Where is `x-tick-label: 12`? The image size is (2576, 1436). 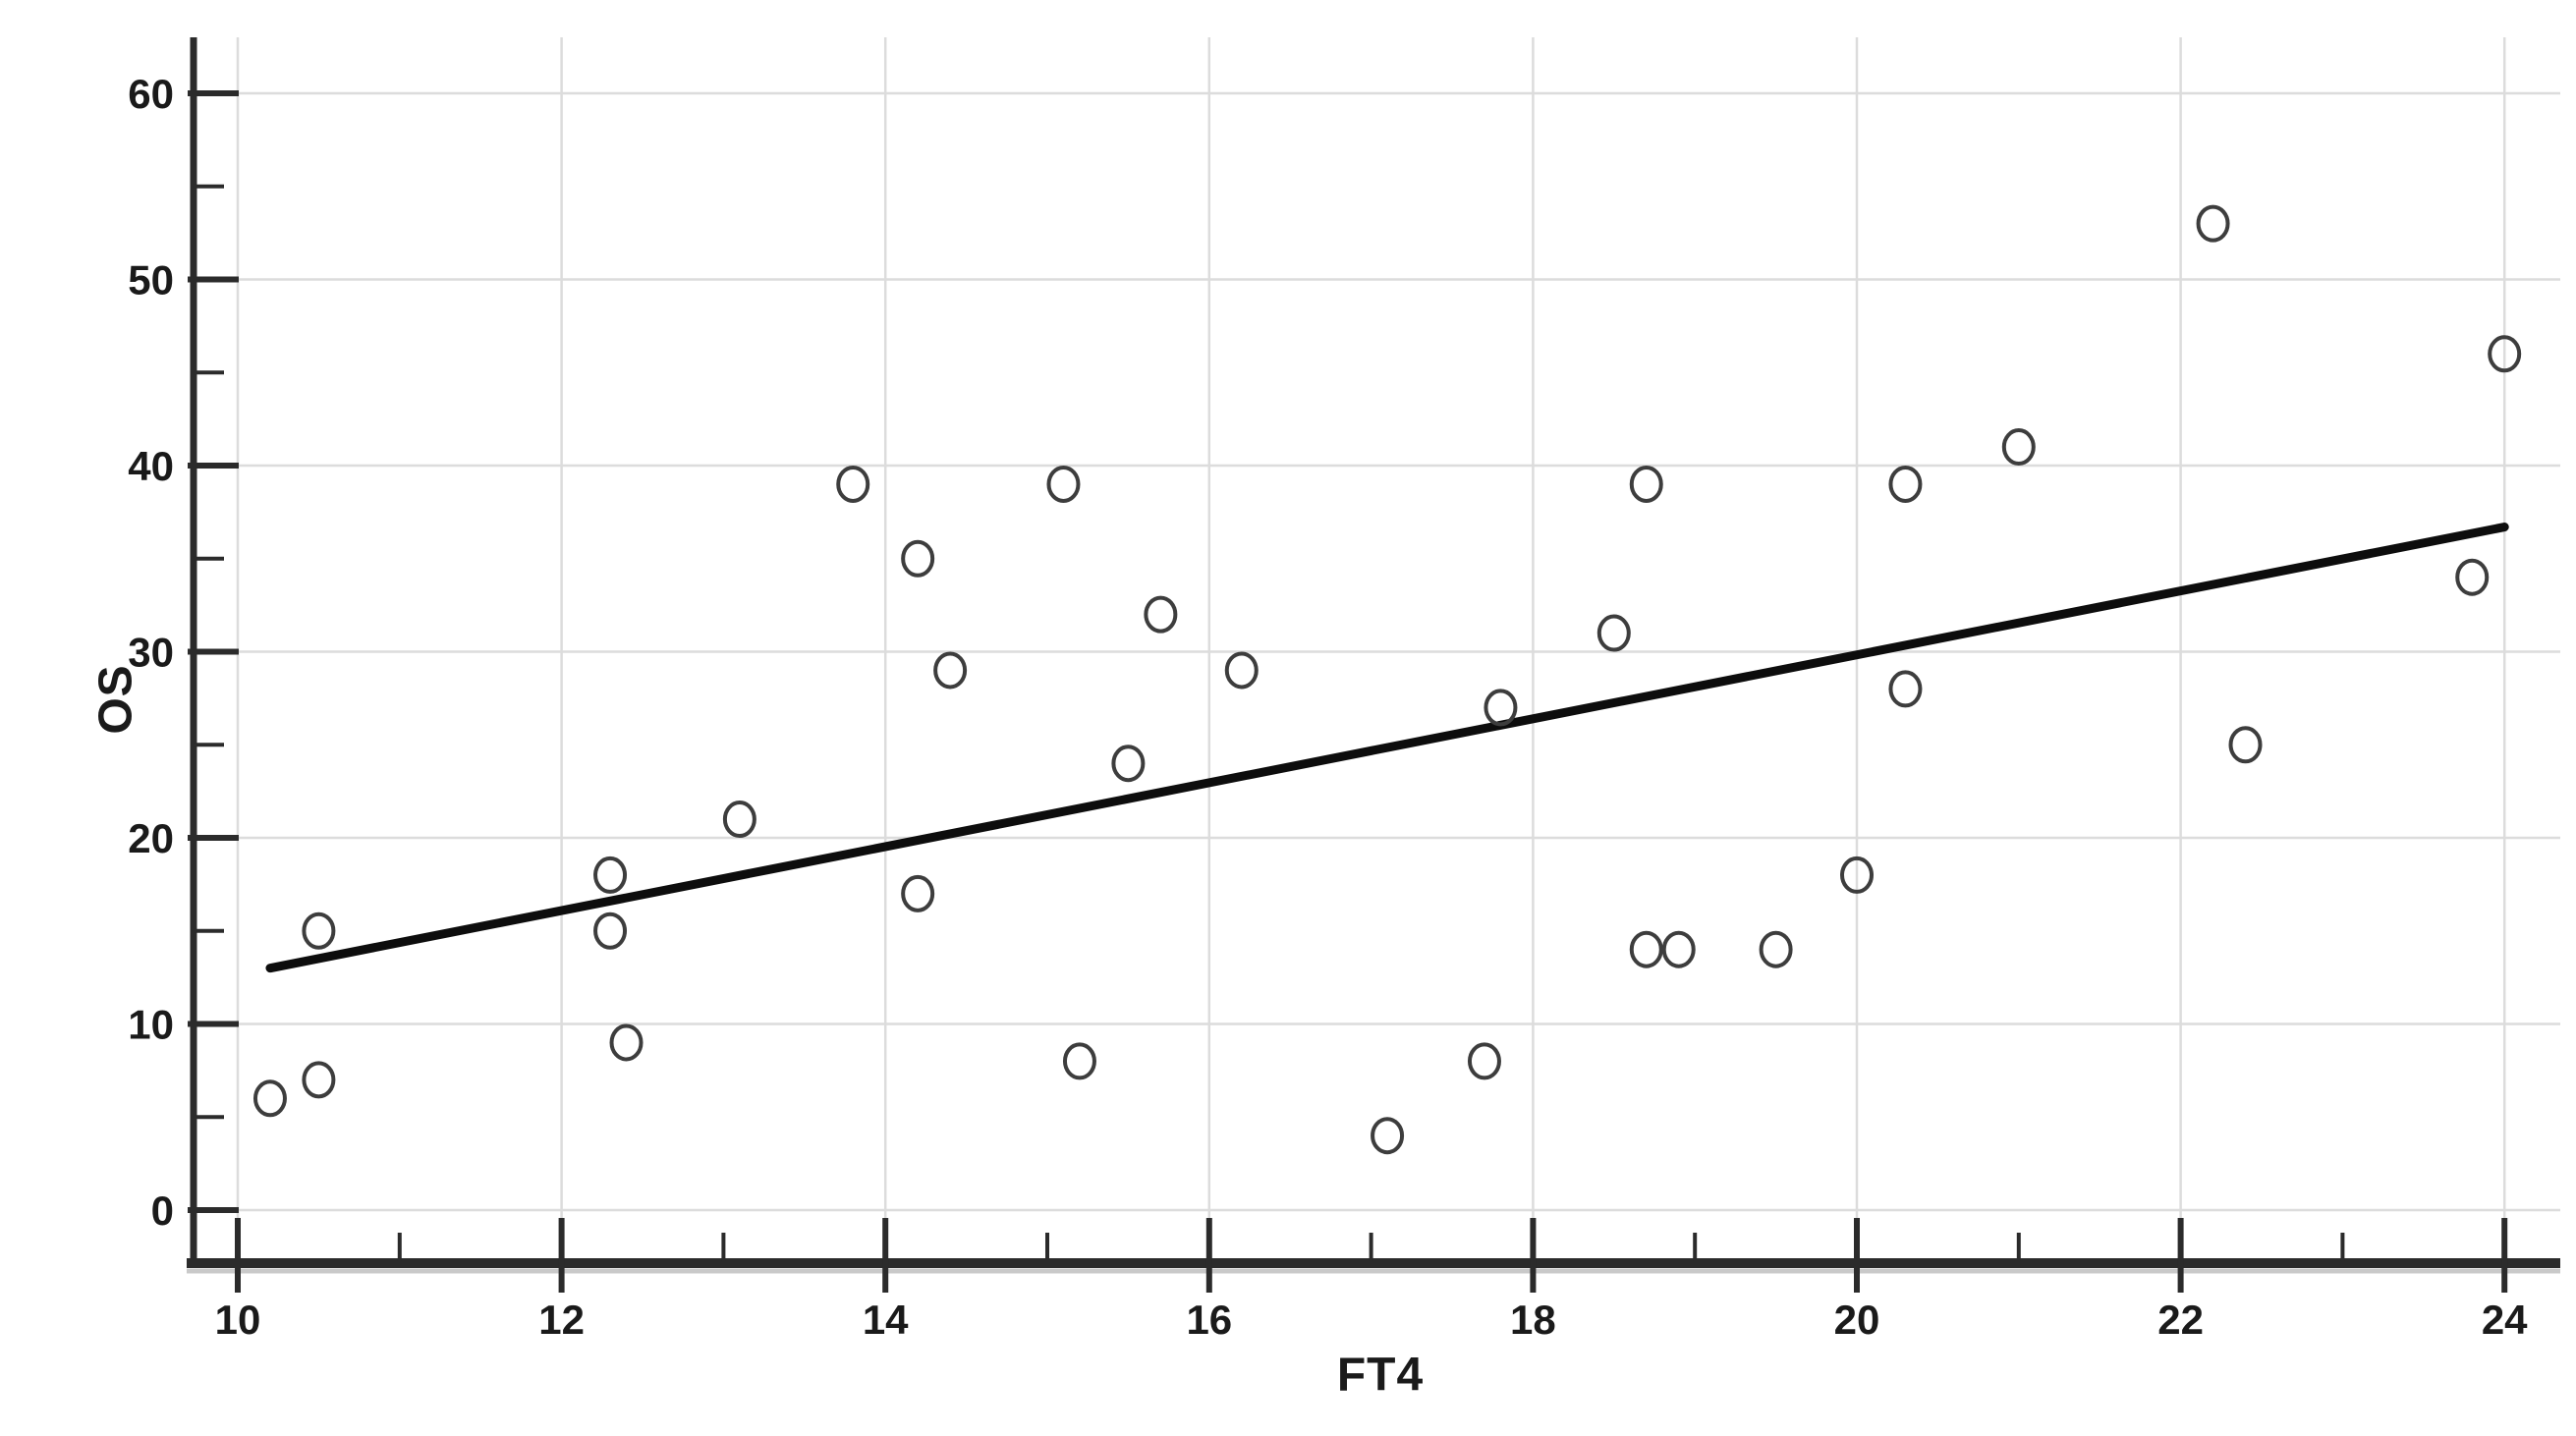 x-tick-label: 12 is located at coordinates (561, 1320).